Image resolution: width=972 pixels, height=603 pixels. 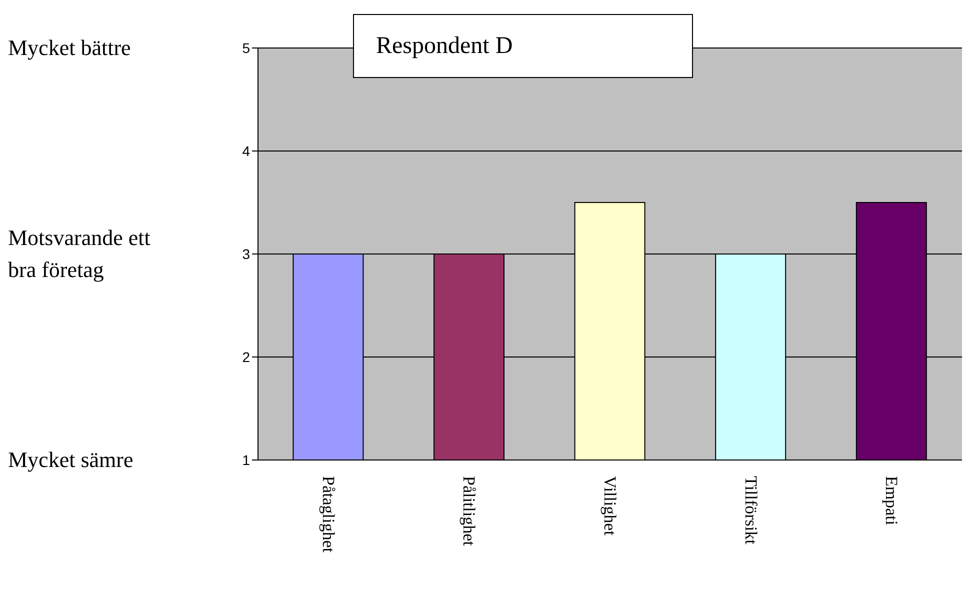 What do you see at coordinates (71, 460) in the screenshot?
I see `text: Mycket sämre` at bounding box center [71, 460].